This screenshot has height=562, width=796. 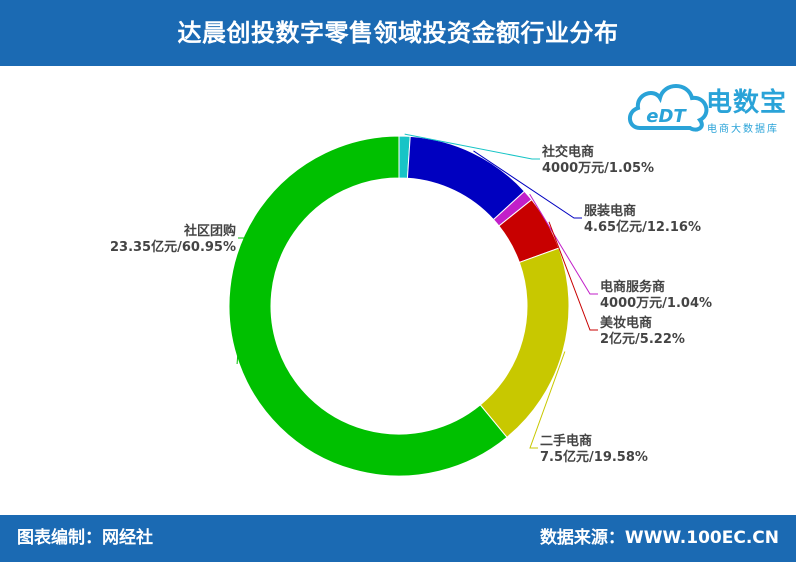 What do you see at coordinates (173, 247) in the screenshot?
I see `slice-label-value-6: 23.35亿元/60.95%` at bounding box center [173, 247].